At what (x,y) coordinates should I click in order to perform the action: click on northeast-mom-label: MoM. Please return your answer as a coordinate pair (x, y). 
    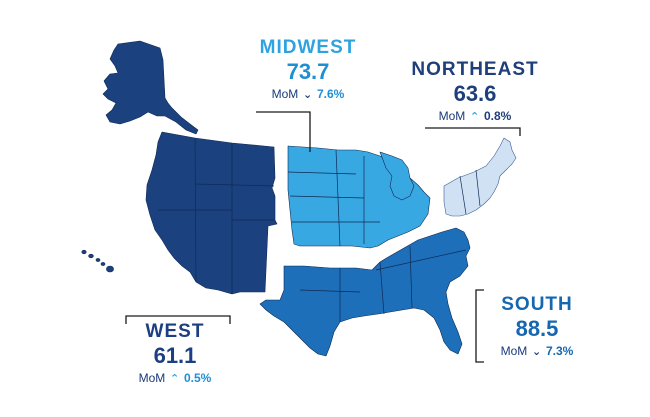
    Looking at the image, I should click on (452, 116).